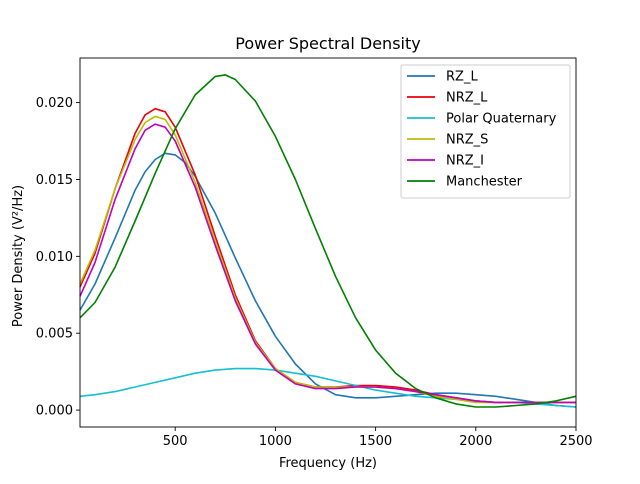  Describe the element at coordinates (327, 43) in the screenshot. I see `chart-title: Power Spectral Density` at that location.